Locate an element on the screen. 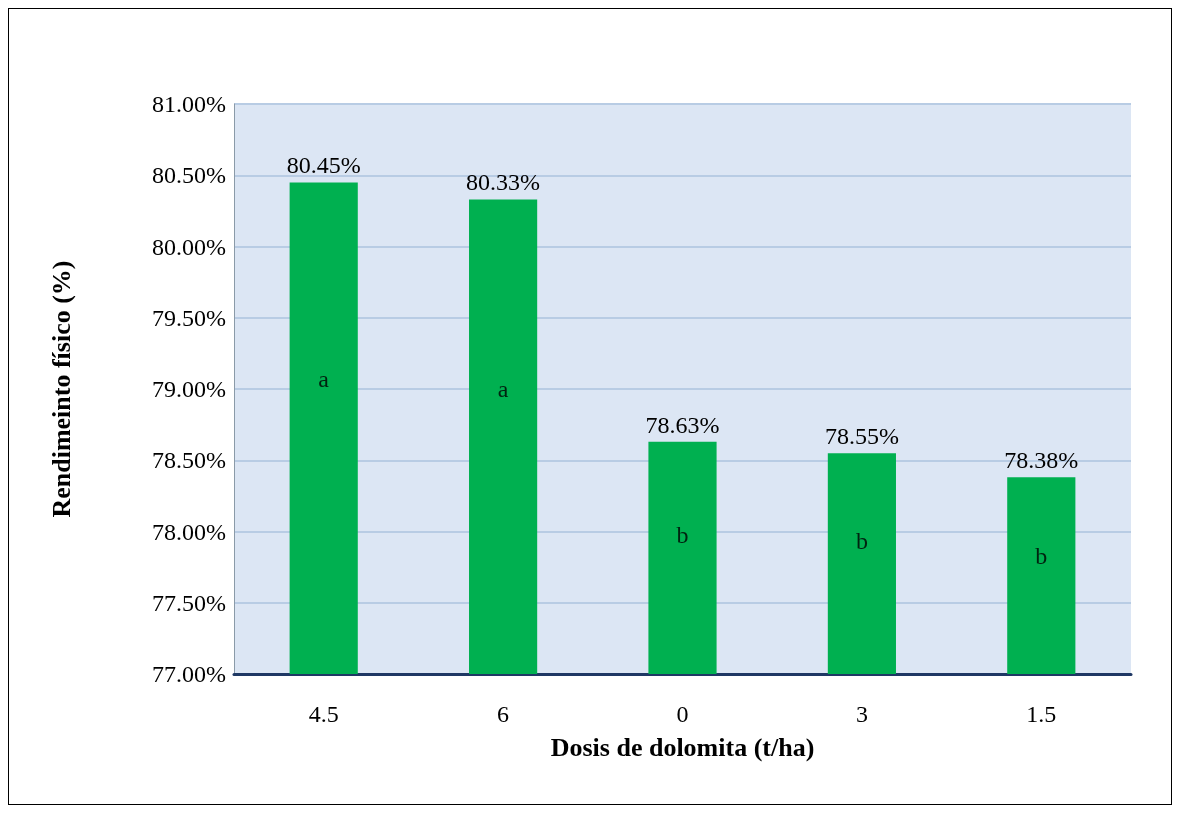  data-label: 80.45% is located at coordinates (323, 165).